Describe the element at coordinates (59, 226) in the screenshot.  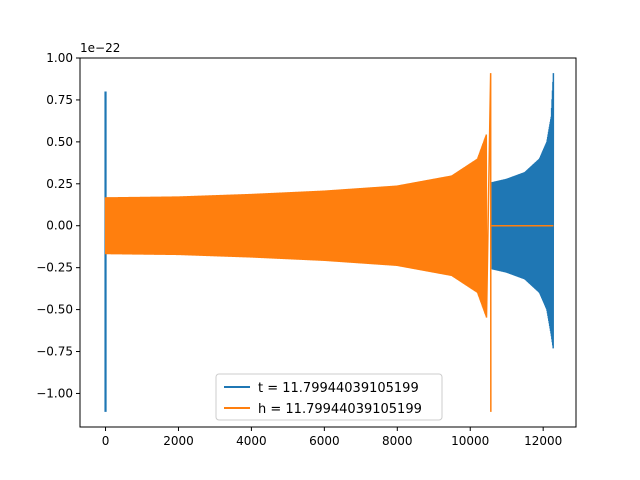
I see `y-tick-label: 0.00` at that location.